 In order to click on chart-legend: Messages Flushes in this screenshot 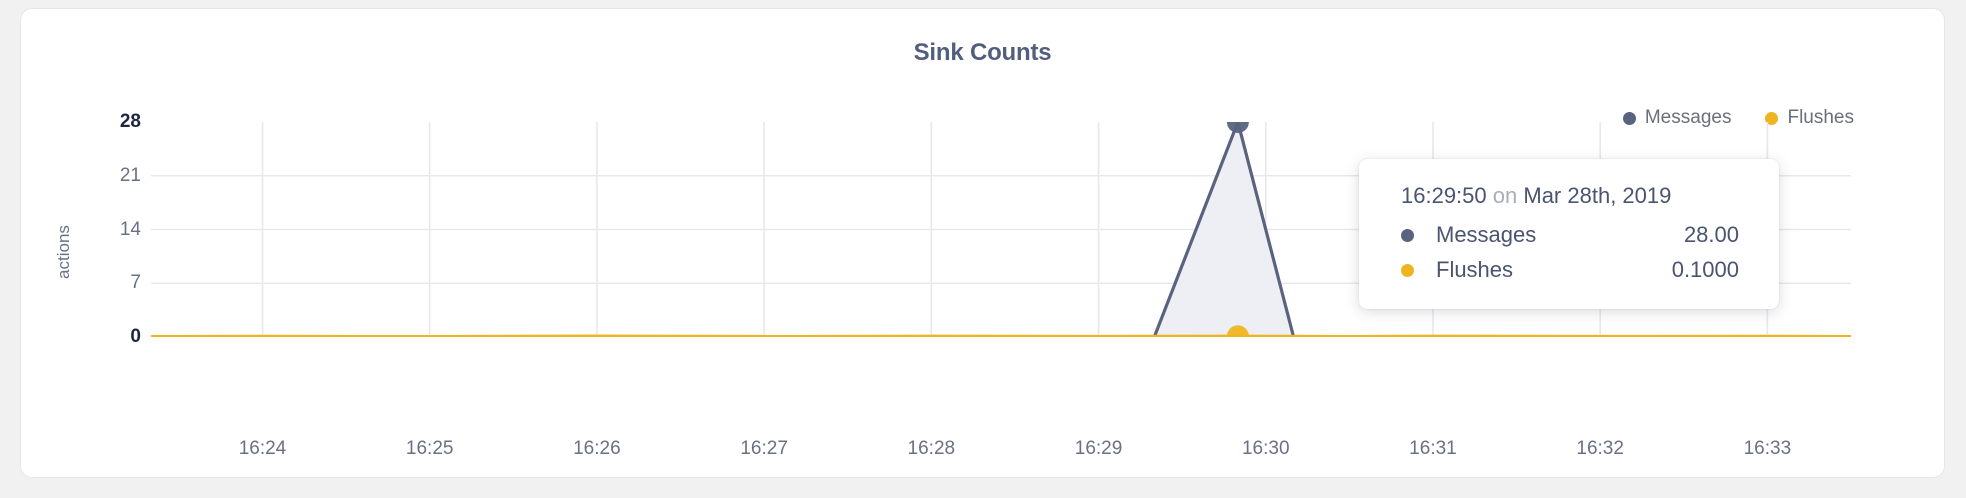, I will do `click(1738, 118)`.